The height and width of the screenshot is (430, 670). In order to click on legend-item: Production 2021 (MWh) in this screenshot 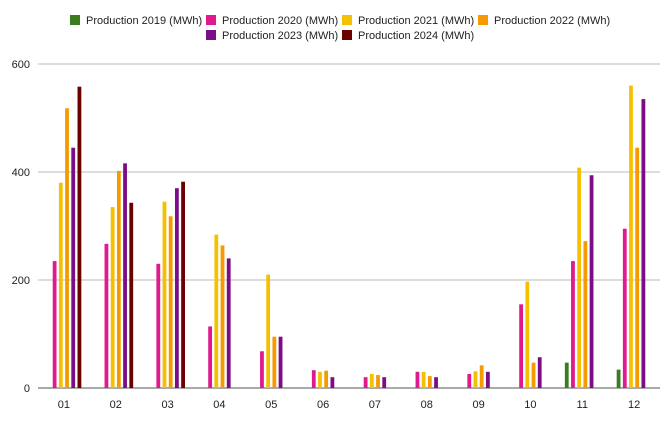, I will do `click(408, 21)`.